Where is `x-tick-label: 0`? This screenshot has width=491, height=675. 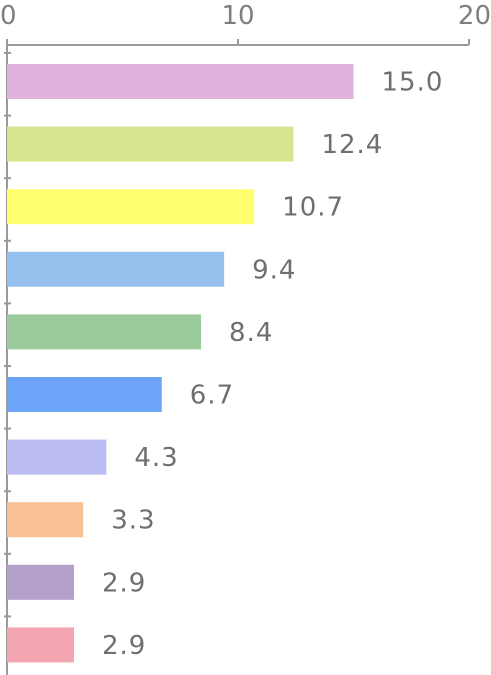
x-tick-label: 0 is located at coordinates (8, 16).